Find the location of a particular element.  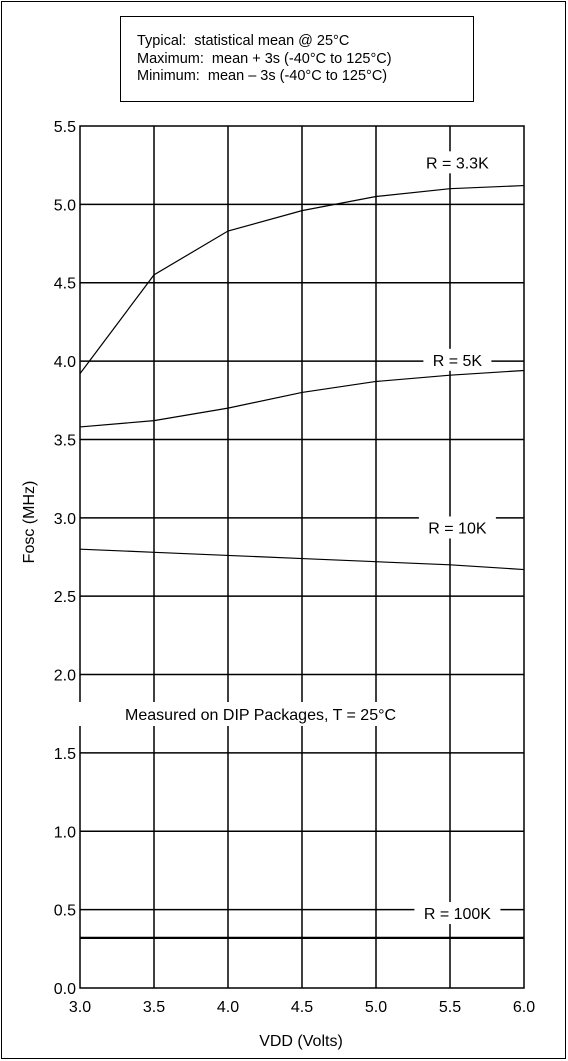

y-tick-label: 3.0 is located at coordinates (65, 519).